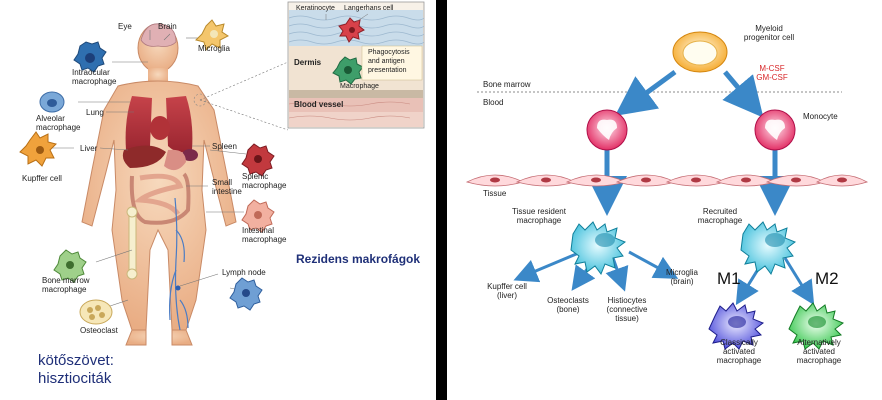 Image resolution: width=882 pixels, height=400 pixels. I want to click on label-intestinal-macrophage: Intestinal macrophage, so click(264, 235).